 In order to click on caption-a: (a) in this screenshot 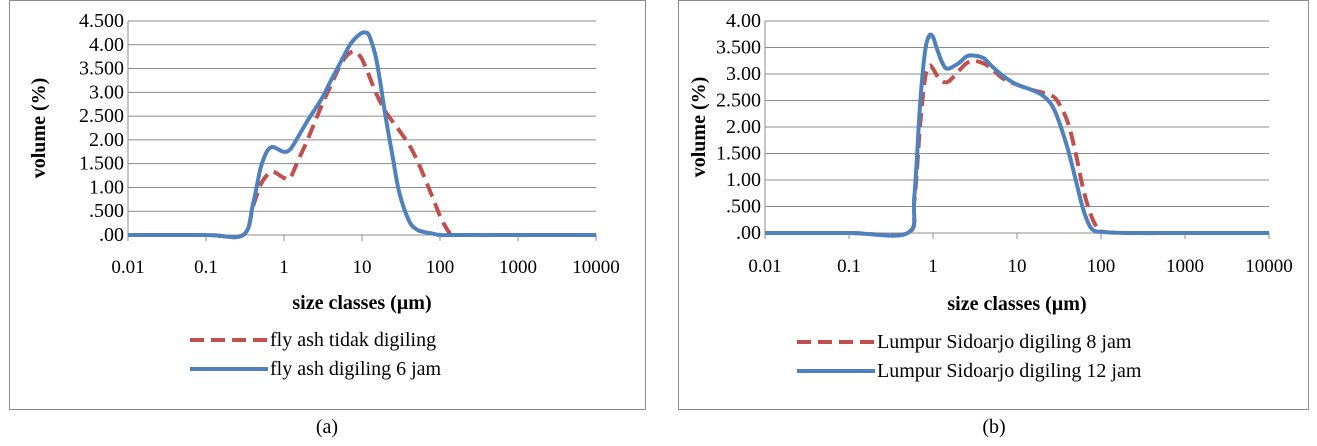, I will do `click(327, 427)`.